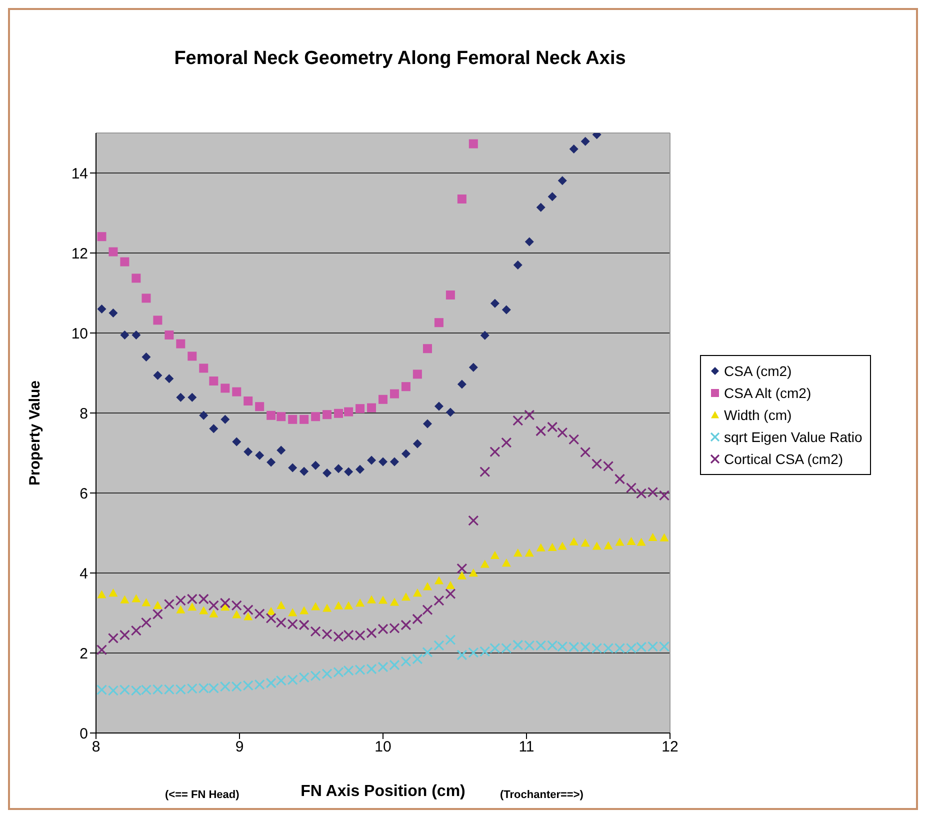 The height and width of the screenshot is (818, 926). What do you see at coordinates (96, 747) in the screenshot?
I see `x-tick-label: 8` at bounding box center [96, 747].